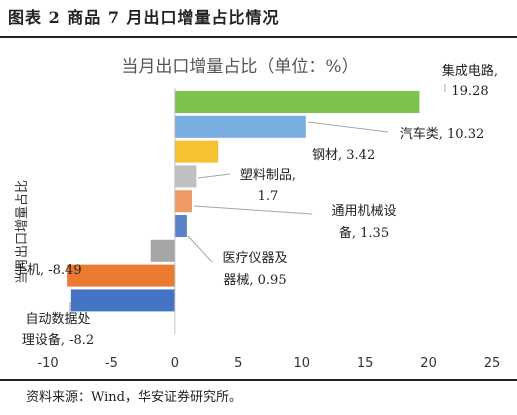  I want to click on data-label-4-0: 通用机械设, so click(363, 211).